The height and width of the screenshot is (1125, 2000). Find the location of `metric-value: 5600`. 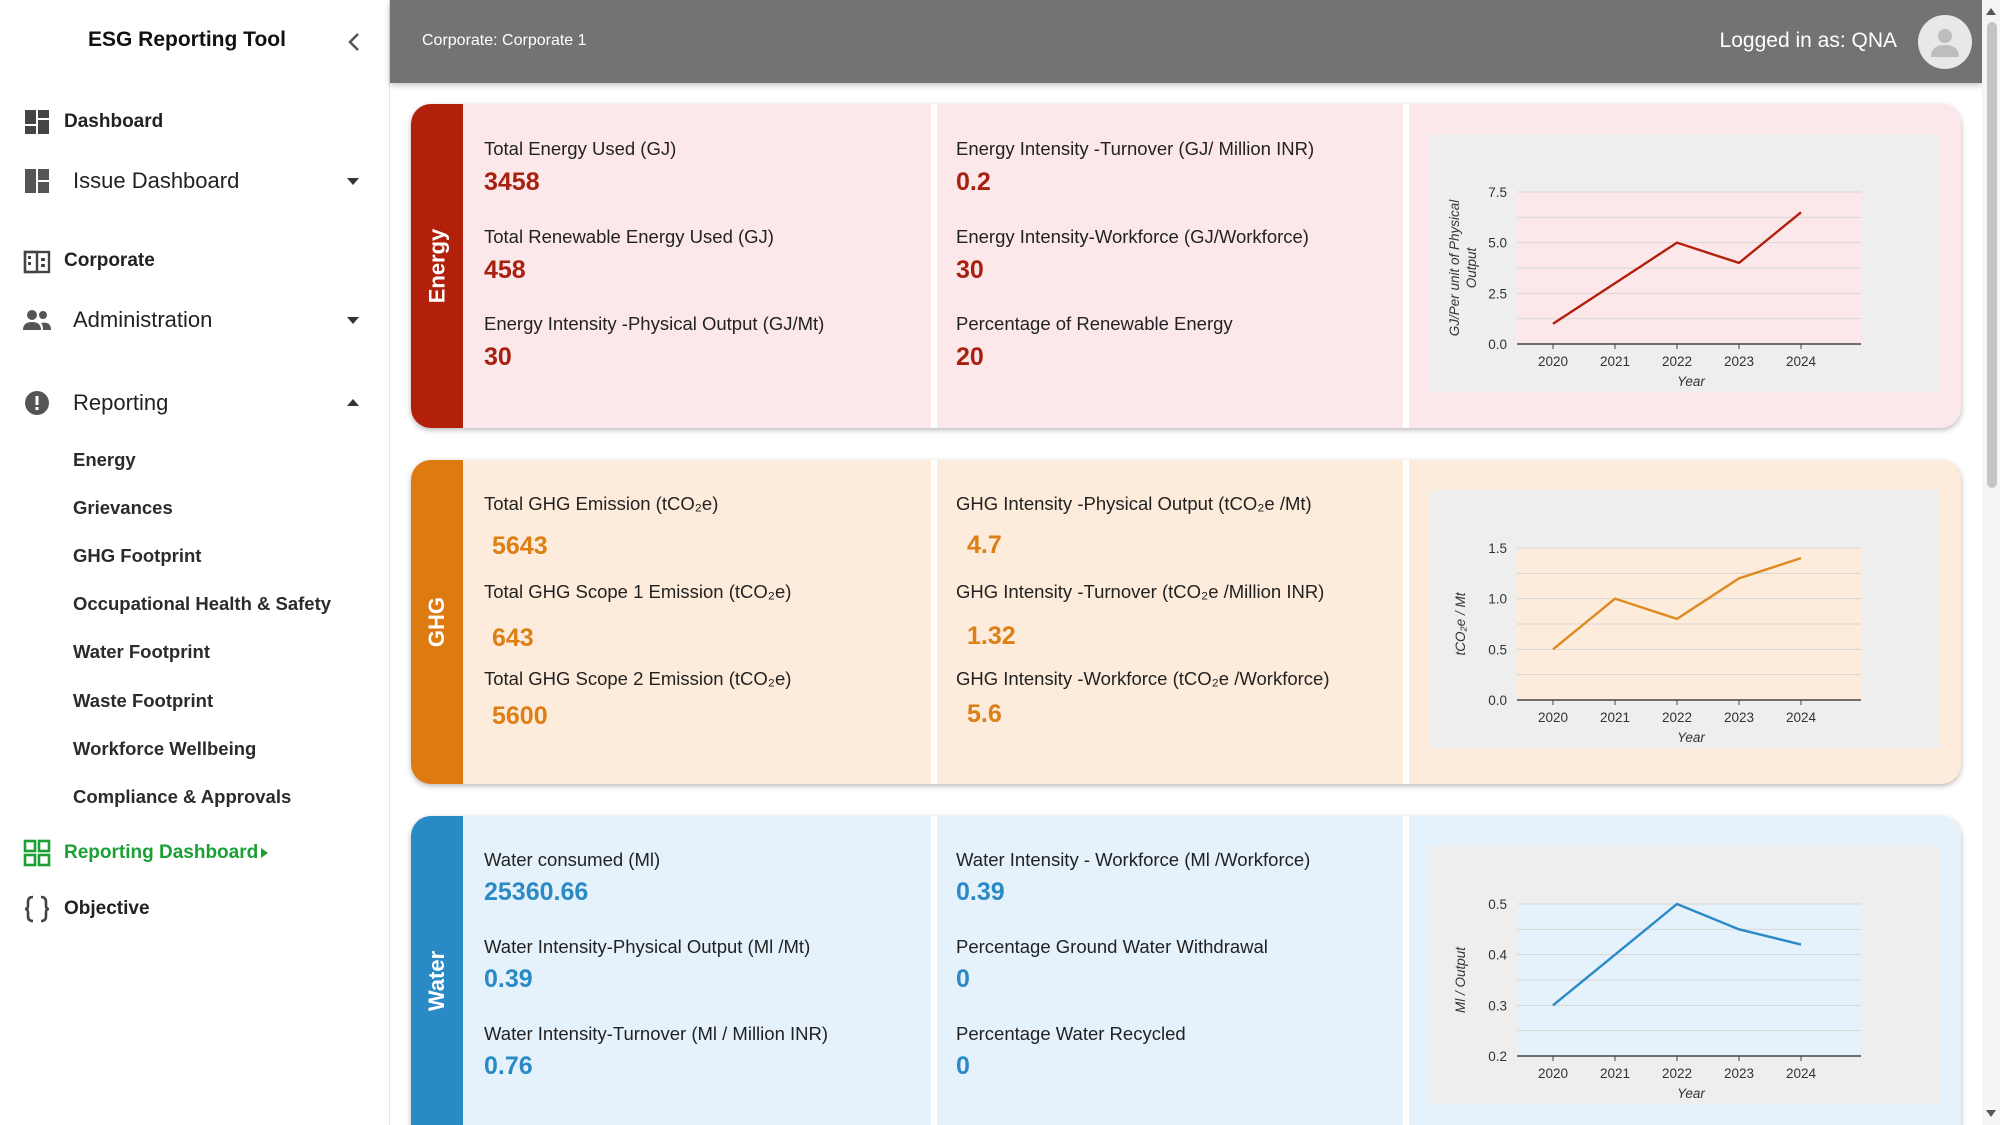

metric-value: 5600 is located at coordinates (520, 716).